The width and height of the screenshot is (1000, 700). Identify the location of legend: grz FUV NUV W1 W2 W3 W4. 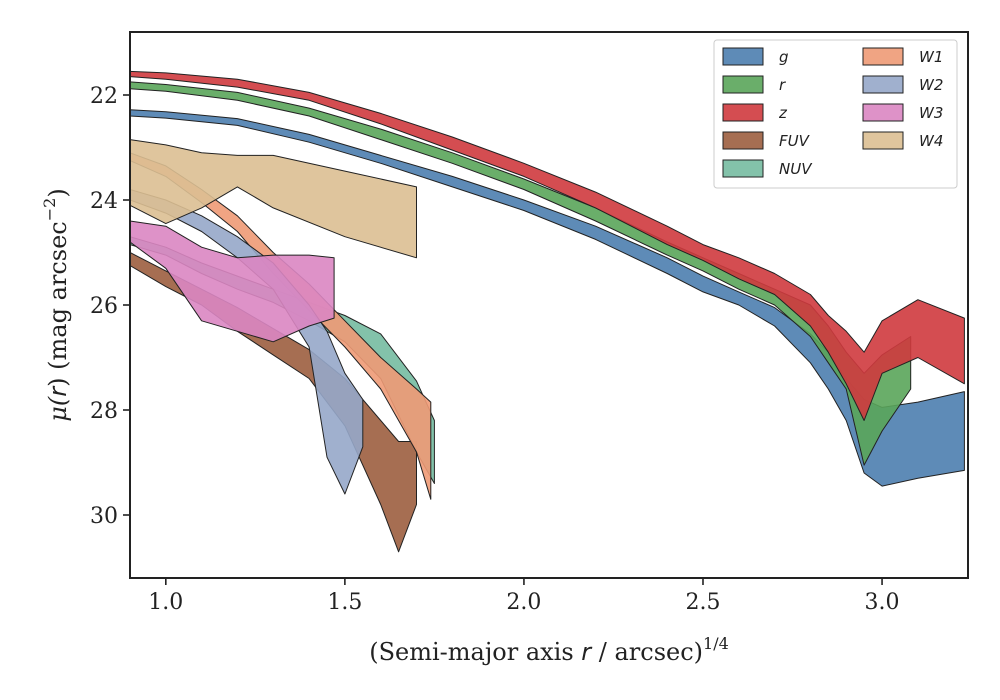
(835, 114).